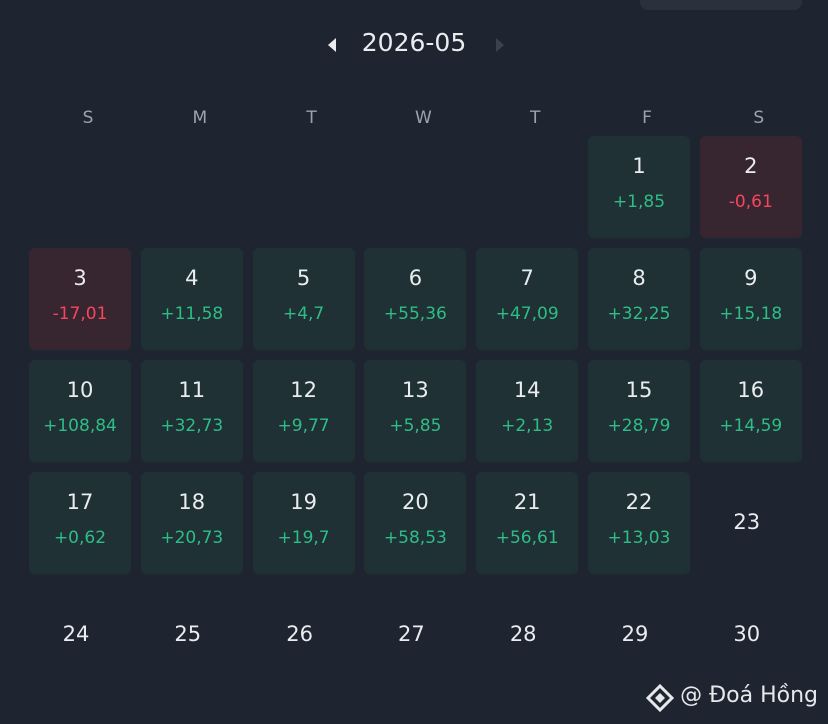  Describe the element at coordinates (635, 634) in the screenshot. I see `day-number: 29` at that location.